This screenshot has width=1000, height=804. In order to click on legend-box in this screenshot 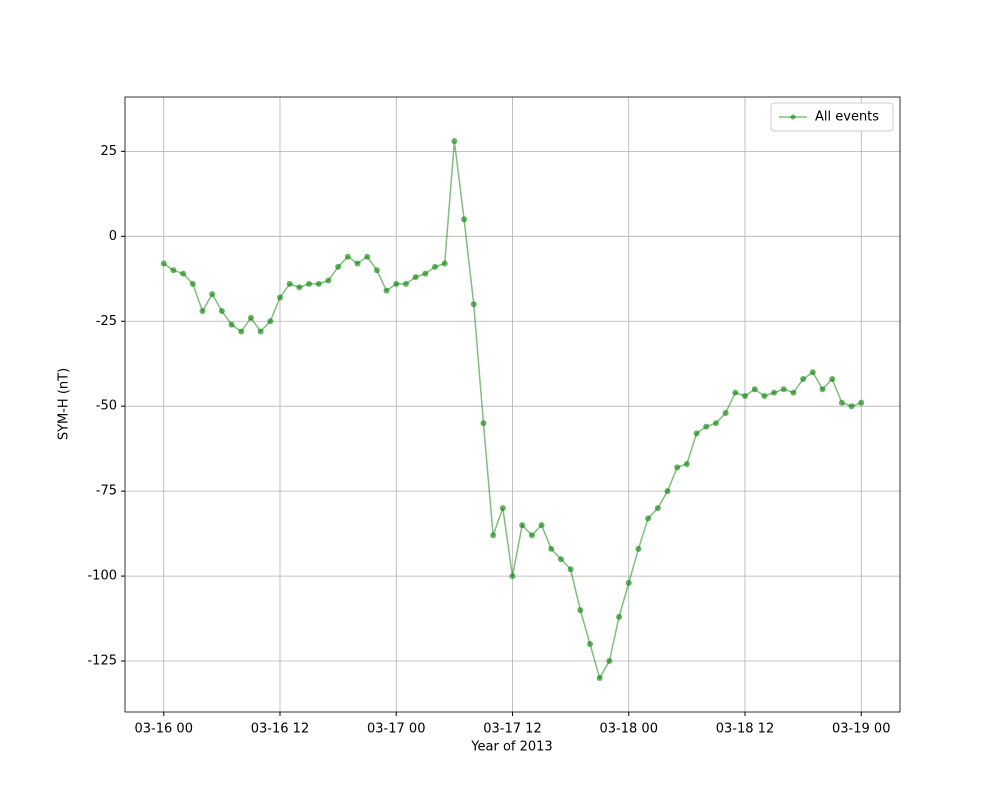, I will do `click(832, 117)`.